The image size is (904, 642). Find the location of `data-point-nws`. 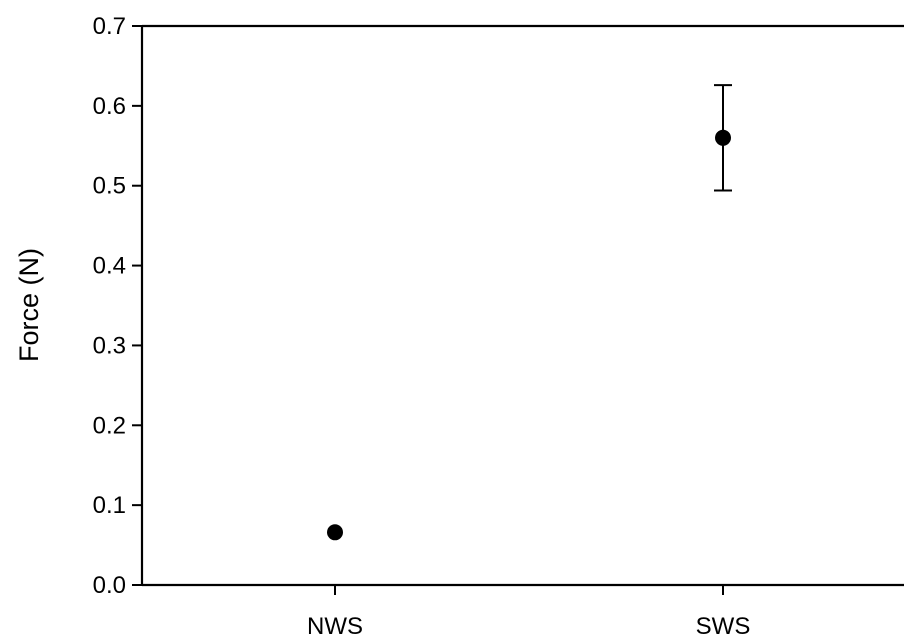

data-point-nws is located at coordinates (335, 532).